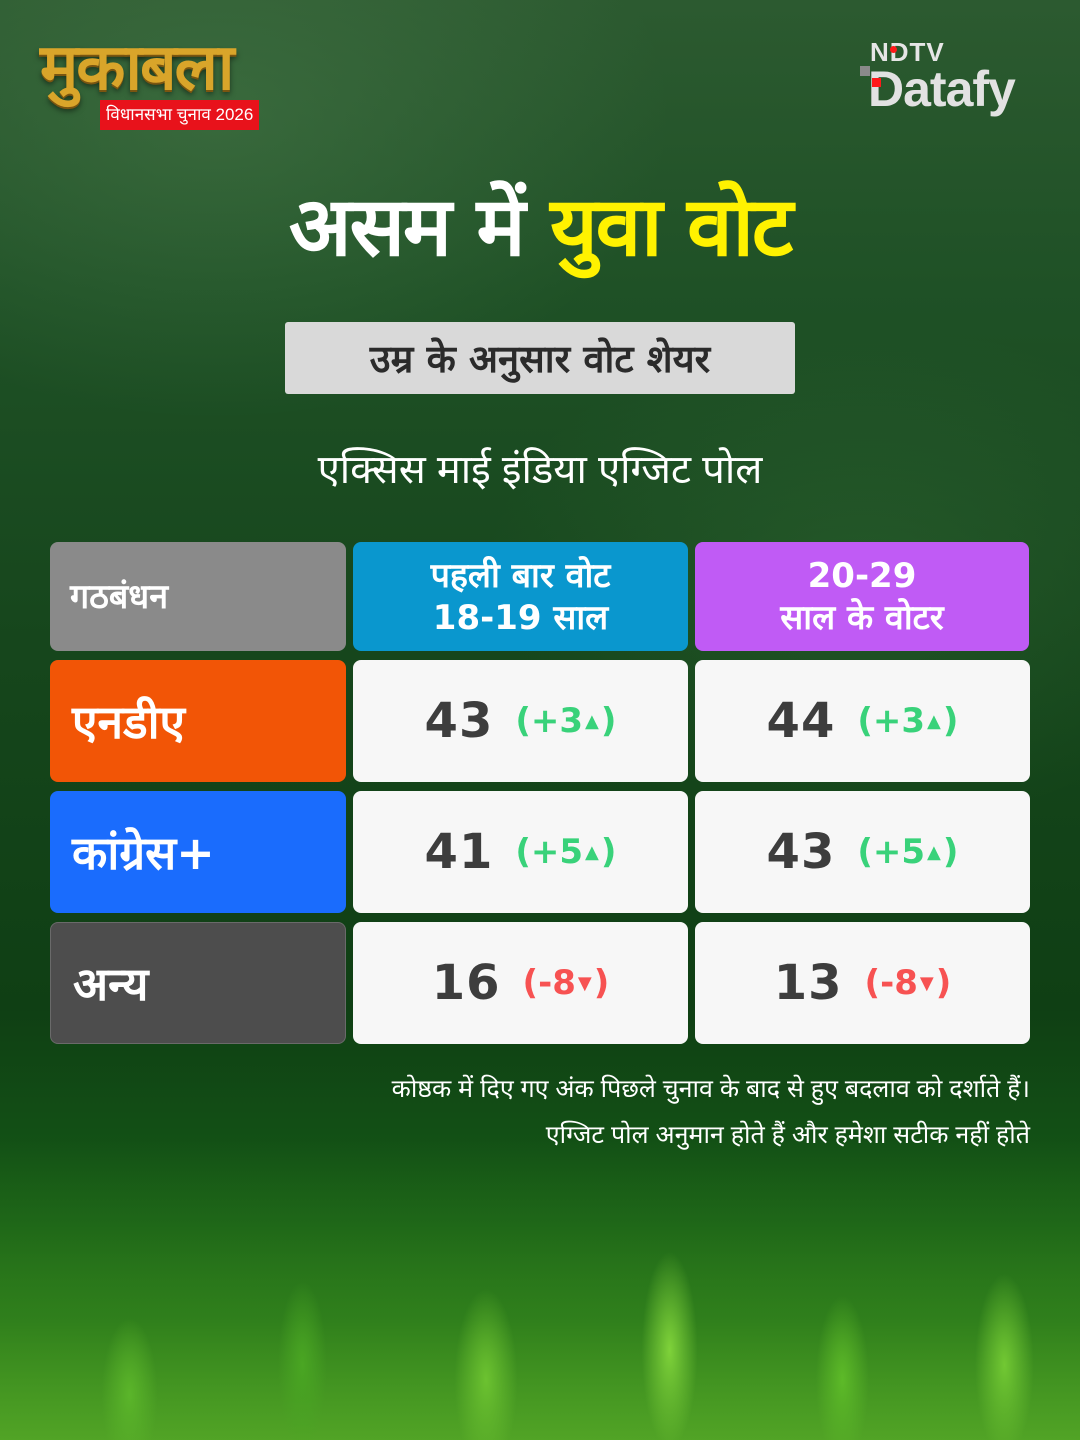 The height and width of the screenshot is (1440, 1080). Describe the element at coordinates (540, 228) in the screenshot. I see `page-title: असम में युवा वोट` at that location.